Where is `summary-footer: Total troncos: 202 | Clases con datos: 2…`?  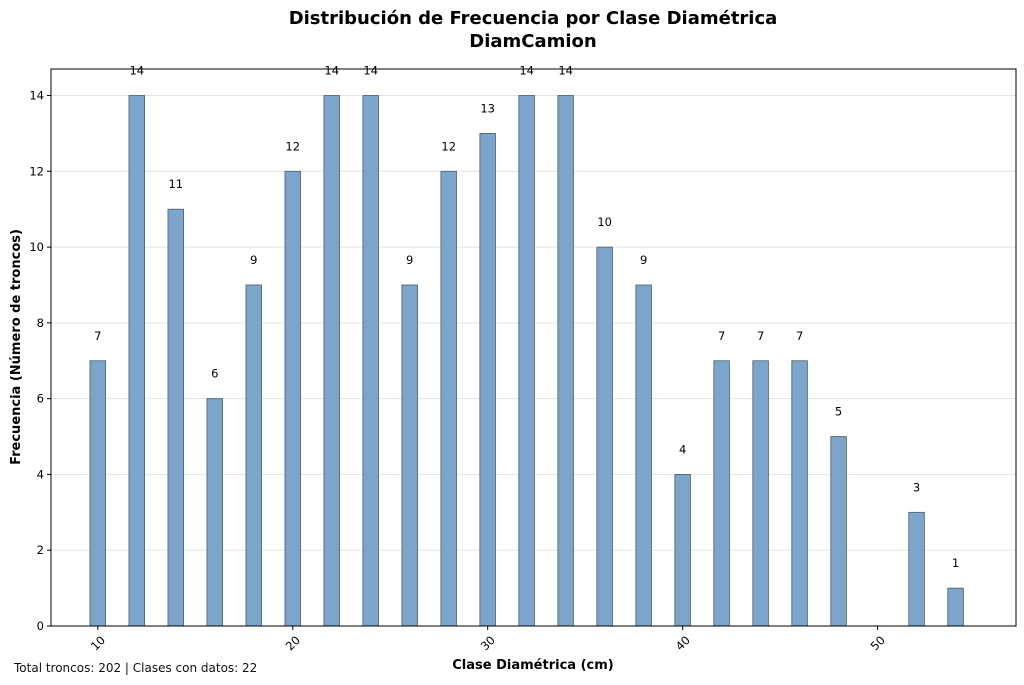 summary-footer: Total troncos: 202 | Clases con datos: 2… is located at coordinates (136, 668).